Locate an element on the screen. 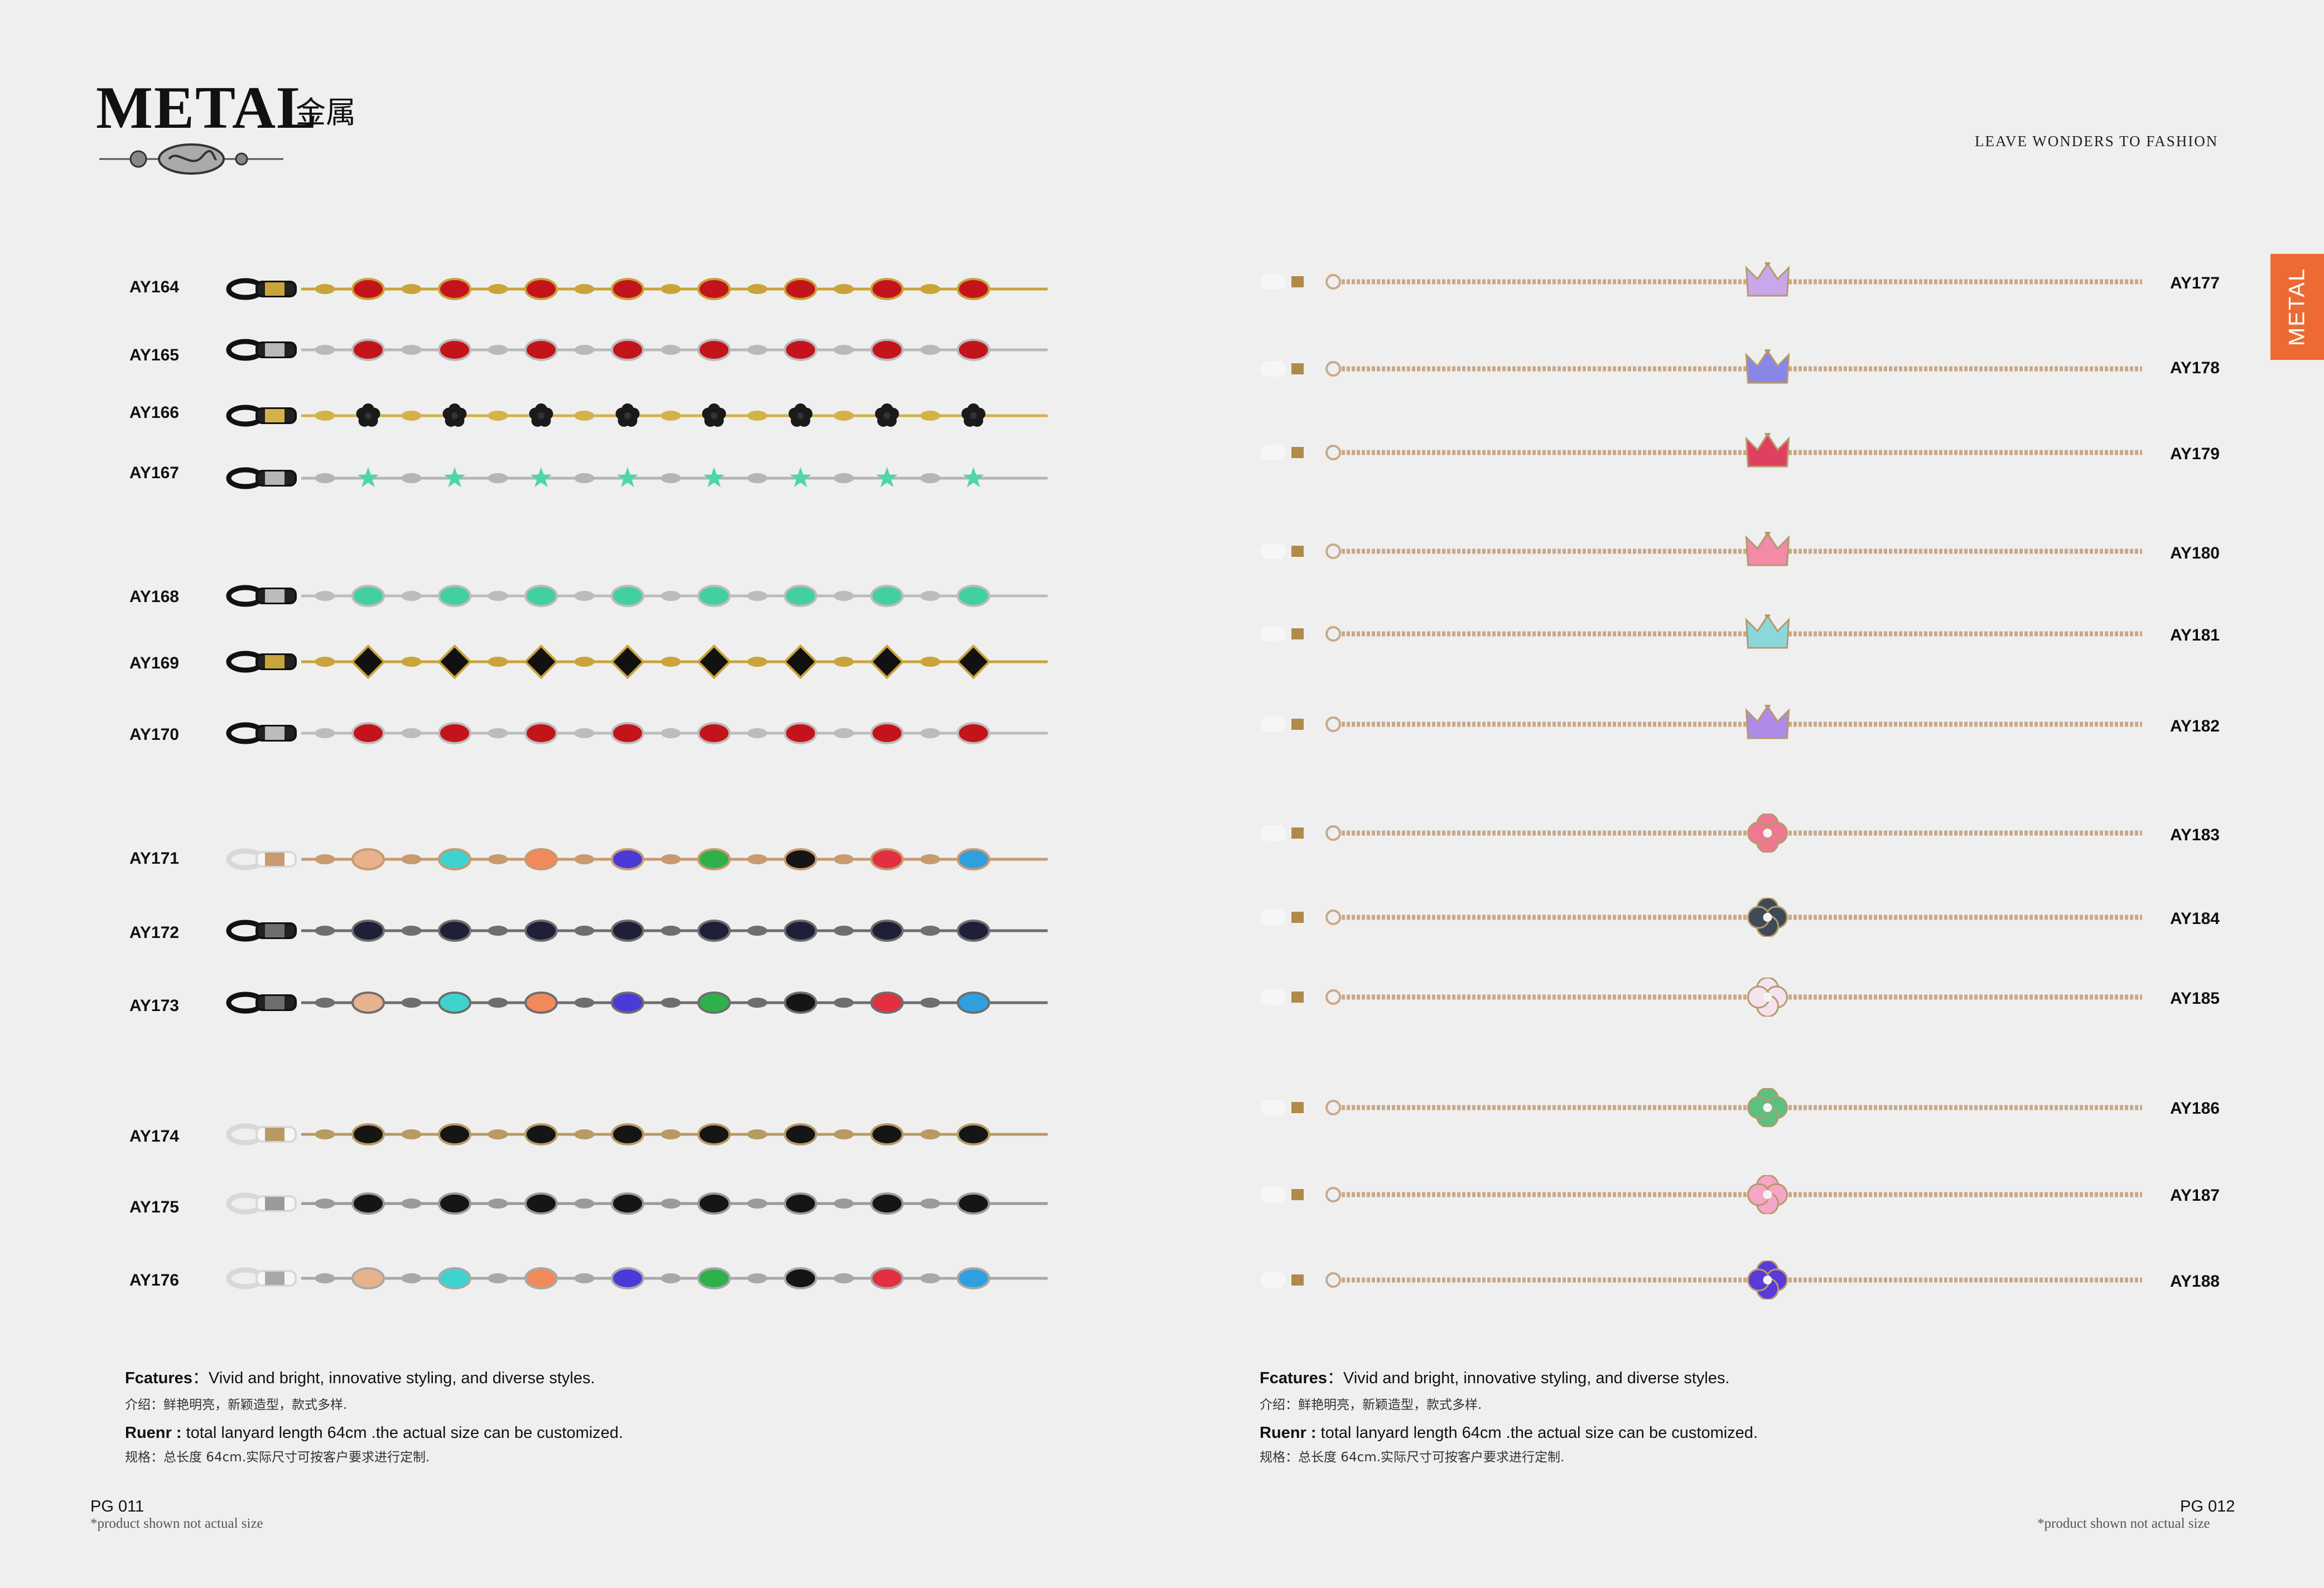 The height and width of the screenshot is (1588, 2324). product-code: AY171 is located at coordinates (154, 858).